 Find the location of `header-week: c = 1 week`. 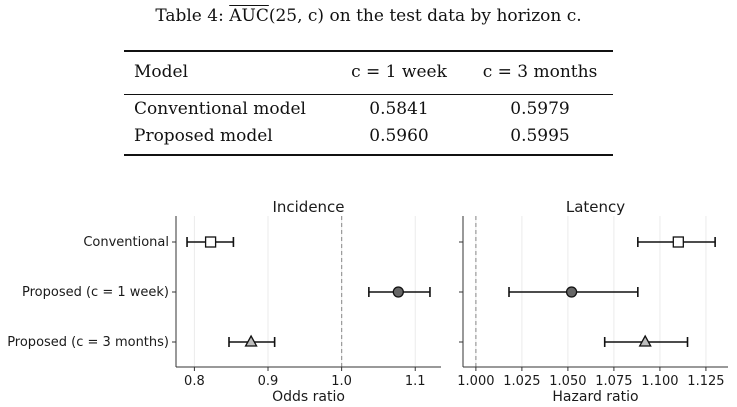

header-week: c = 1 week is located at coordinates (399, 72).